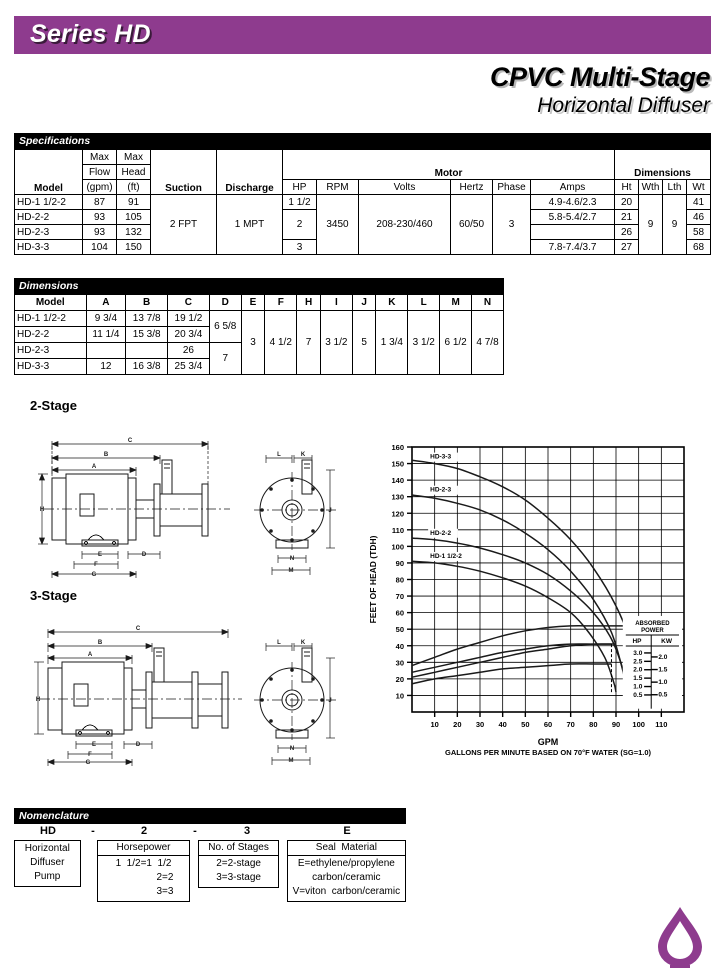  Describe the element at coordinates (424, 302) in the screenshot. I see `dim-col-l: L` at that location.